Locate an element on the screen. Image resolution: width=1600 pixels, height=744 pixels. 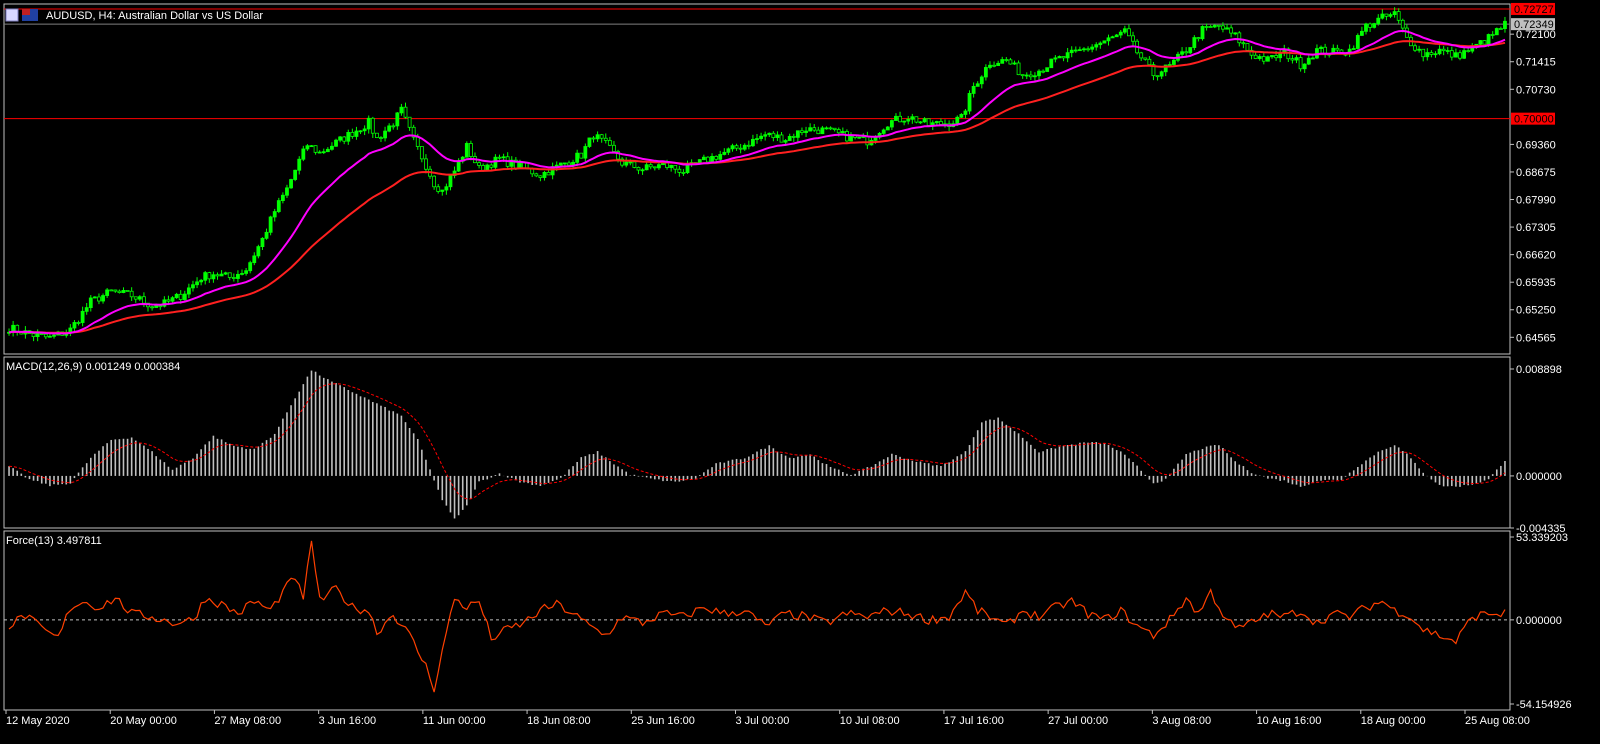
x-tick-label: 17 Jul 16:00 is located at coordinates (974, 721).